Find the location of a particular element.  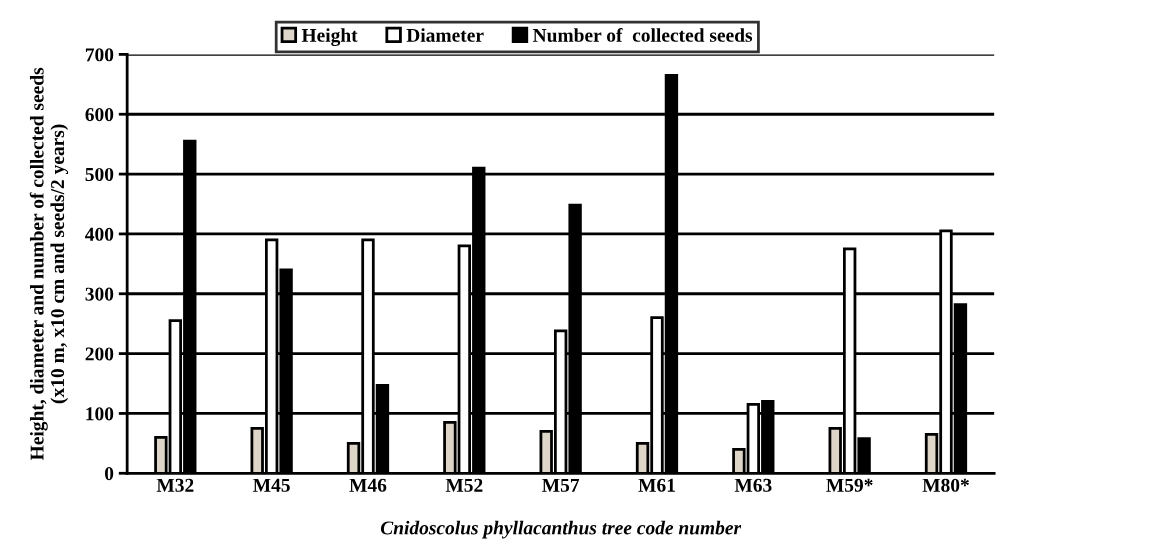

x-tick-label: M32 is located at coordinates (175, 485).